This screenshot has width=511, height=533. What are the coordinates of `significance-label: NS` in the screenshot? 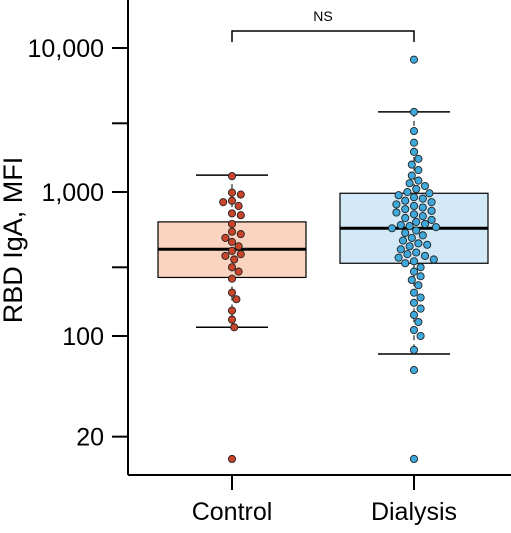 It's located at (322, 16).